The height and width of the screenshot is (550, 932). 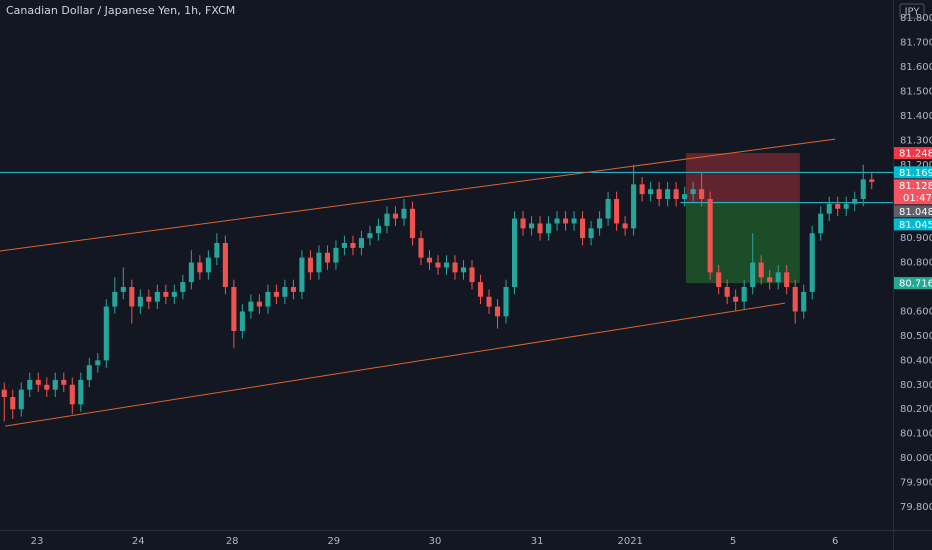 I want to click on y-tick-label: 80.400, so click(x=916, y=360).